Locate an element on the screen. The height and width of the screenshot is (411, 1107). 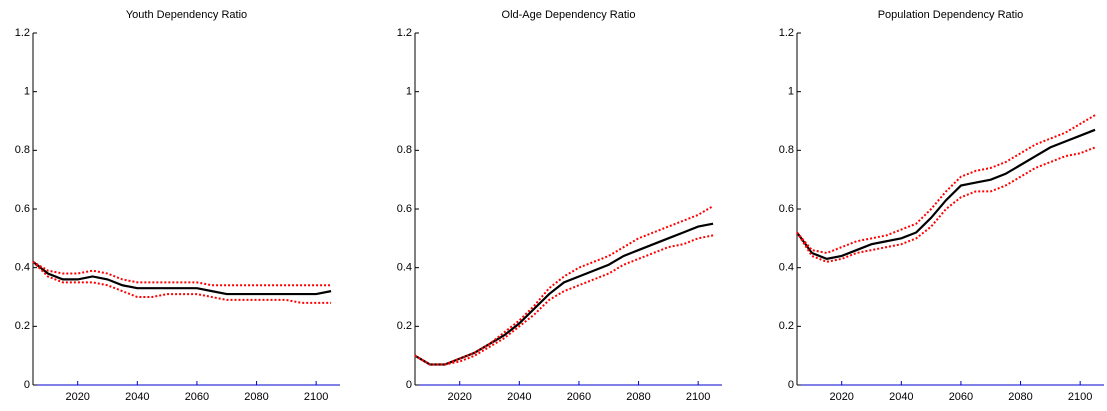
chart-title: Youth Dependency Ratio is located at coordinates (186, 15).